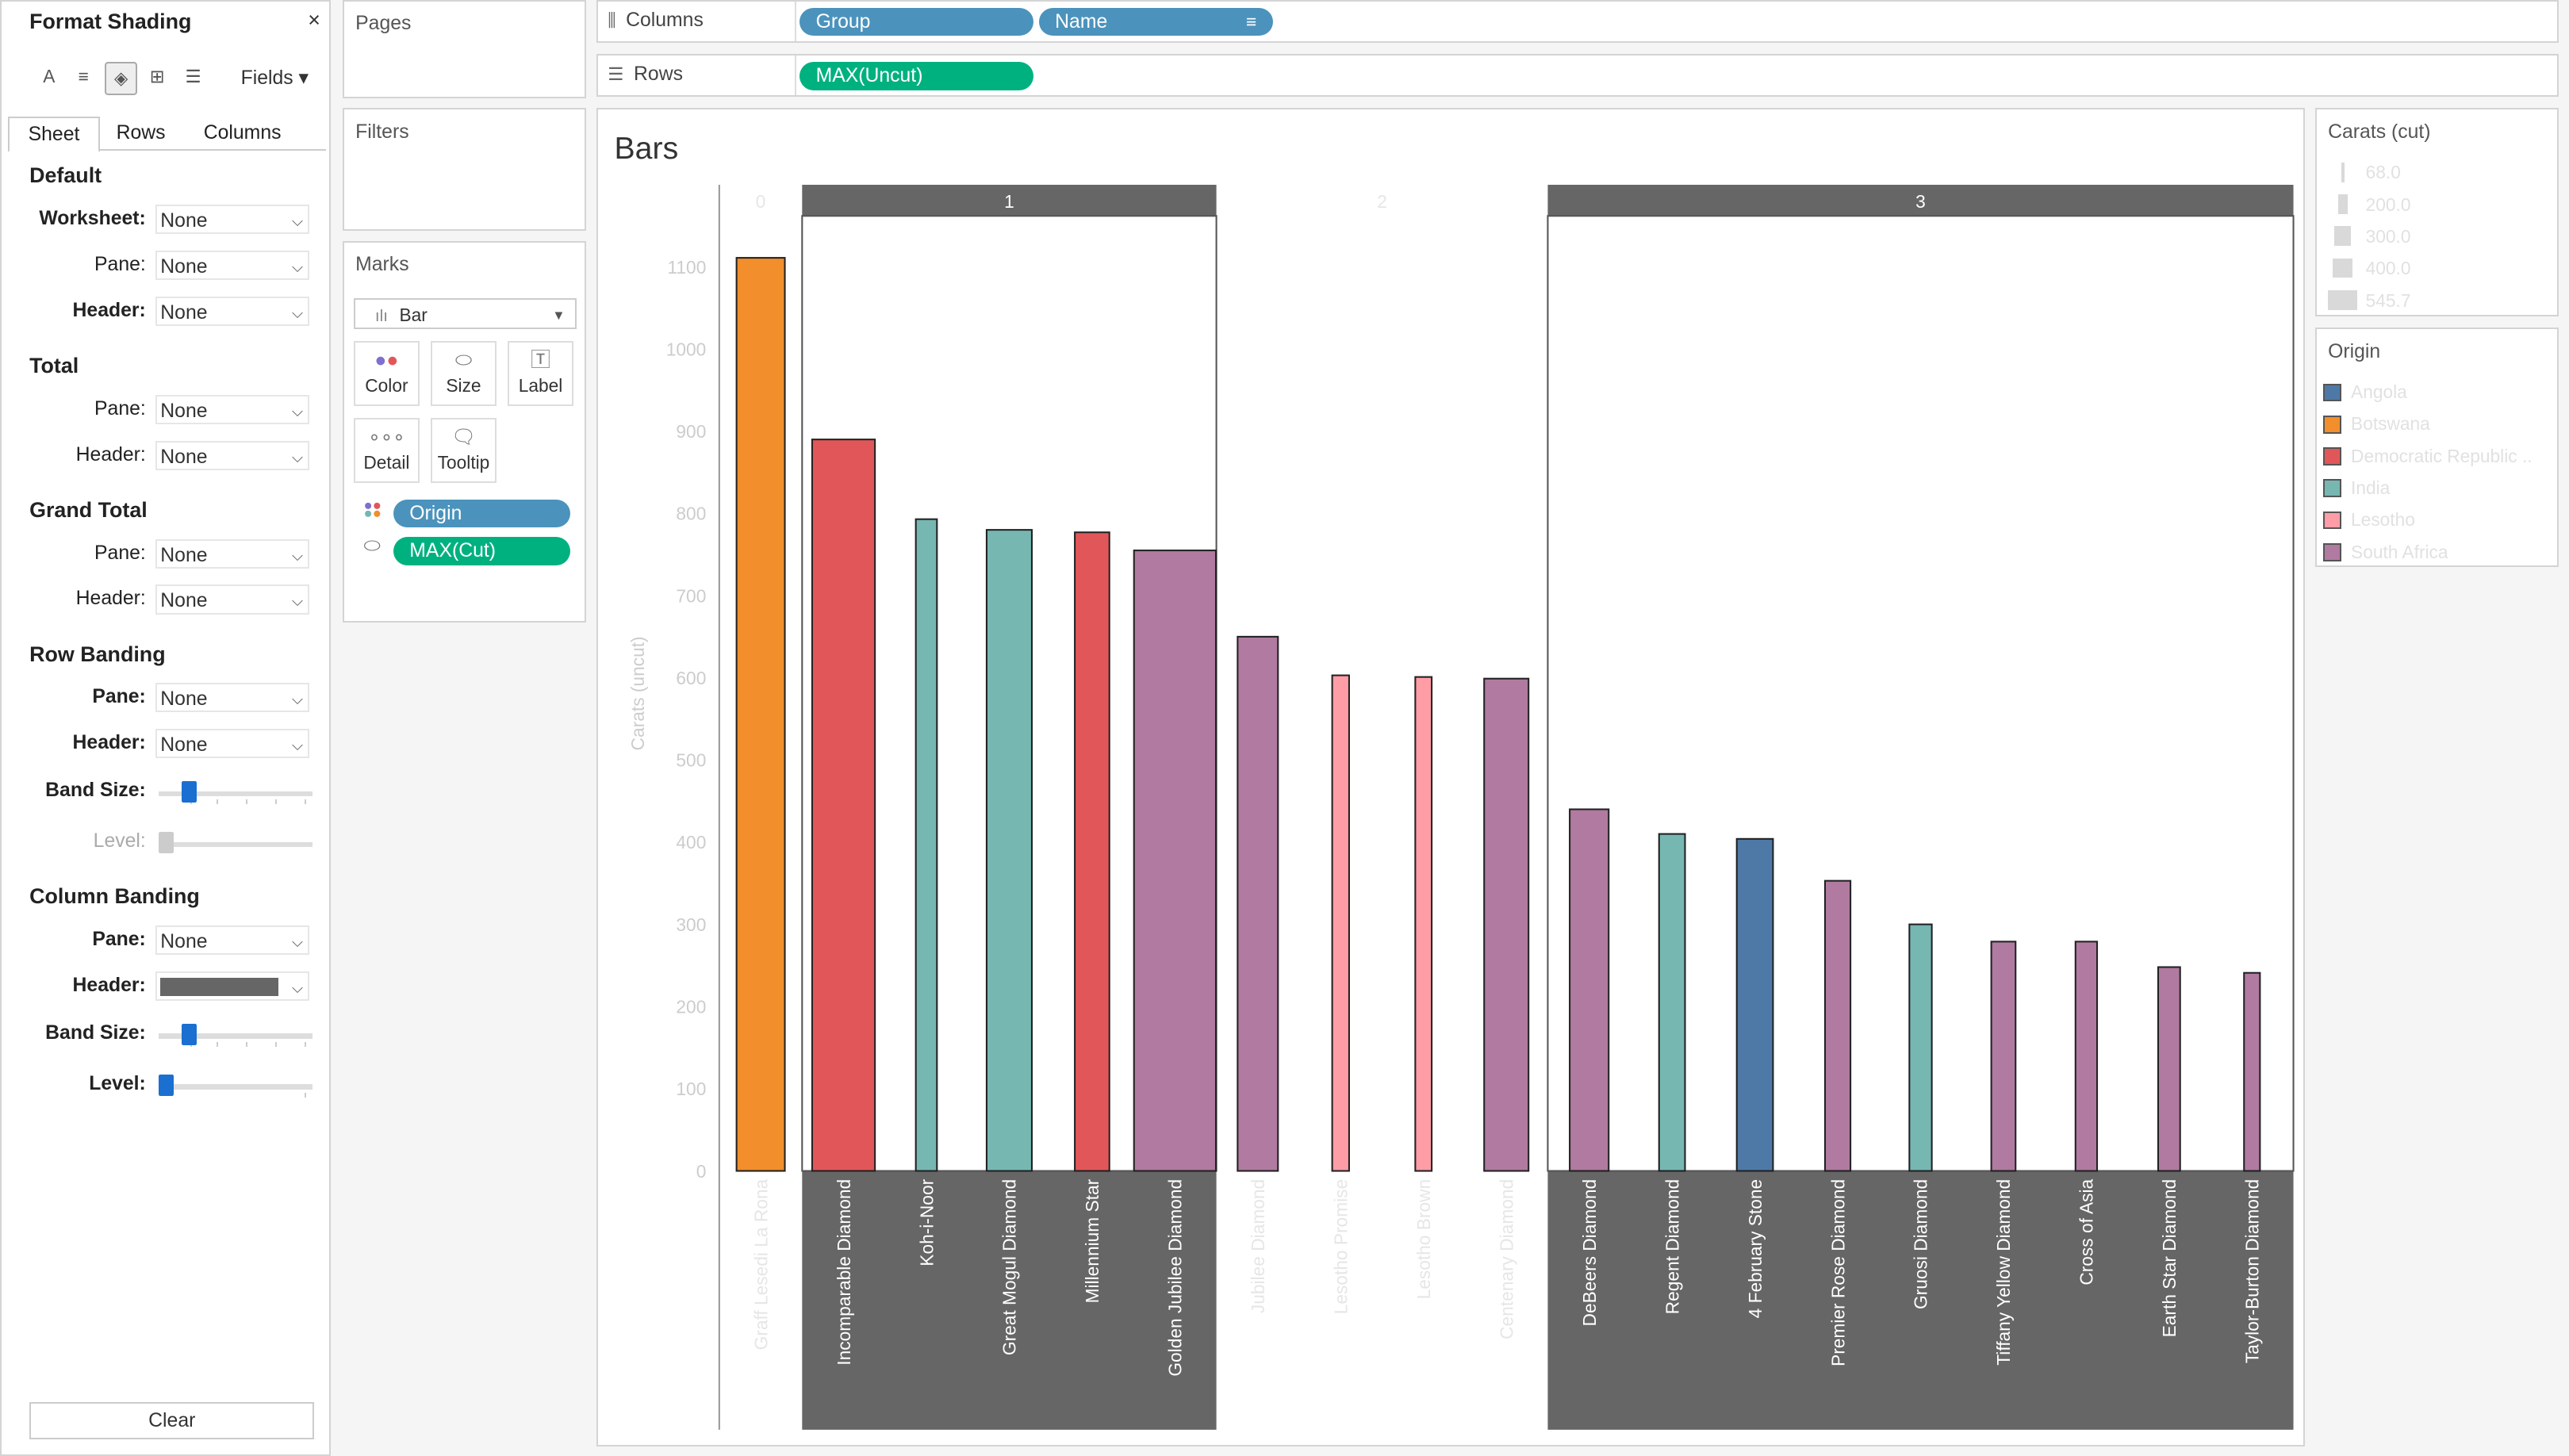 The height and width of the screenshot is (1456, 2569). I want to click on origin-legend-item: South Africa, so click(2385, 552).